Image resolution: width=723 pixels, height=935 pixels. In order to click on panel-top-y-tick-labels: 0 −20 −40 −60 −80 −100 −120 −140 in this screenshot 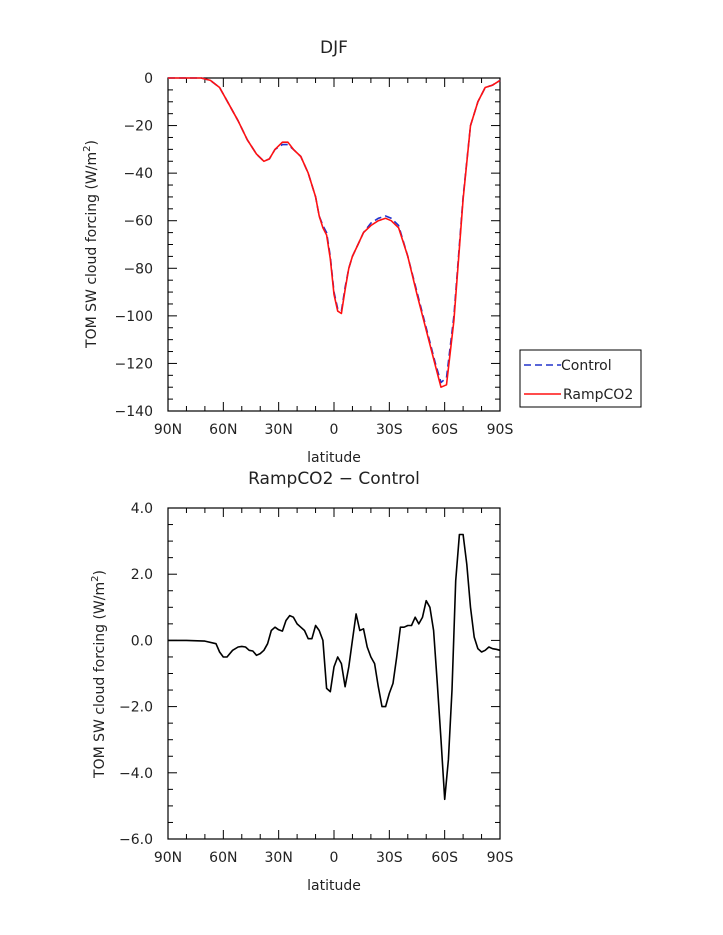, I will do `click(134, 245)`.